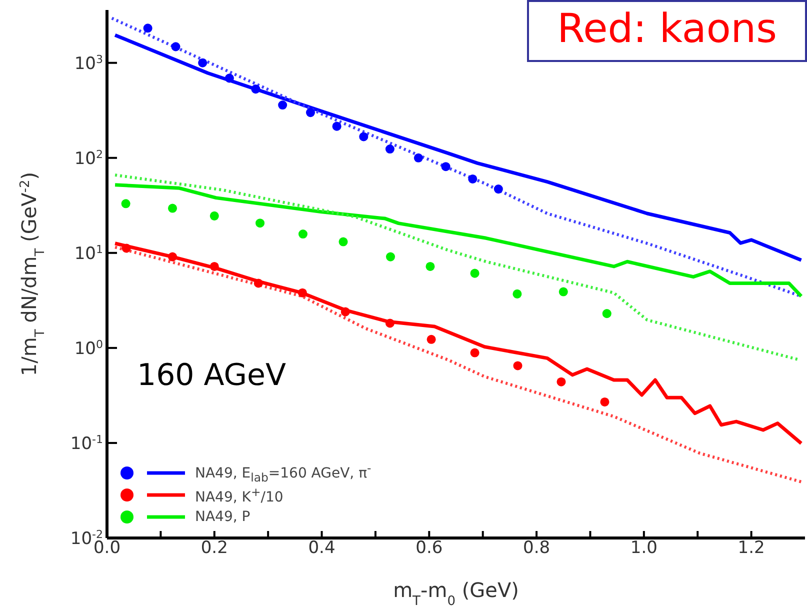 Image resolution: width=807 pixels, height=607 pixels. I want to click on legend-label: NA49, K$^{+}$/10, so click(239, 495).